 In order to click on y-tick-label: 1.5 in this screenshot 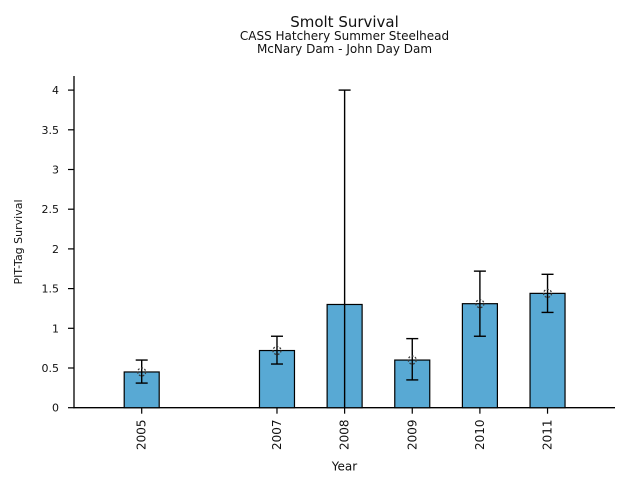, I will do `click(51, 289)`.